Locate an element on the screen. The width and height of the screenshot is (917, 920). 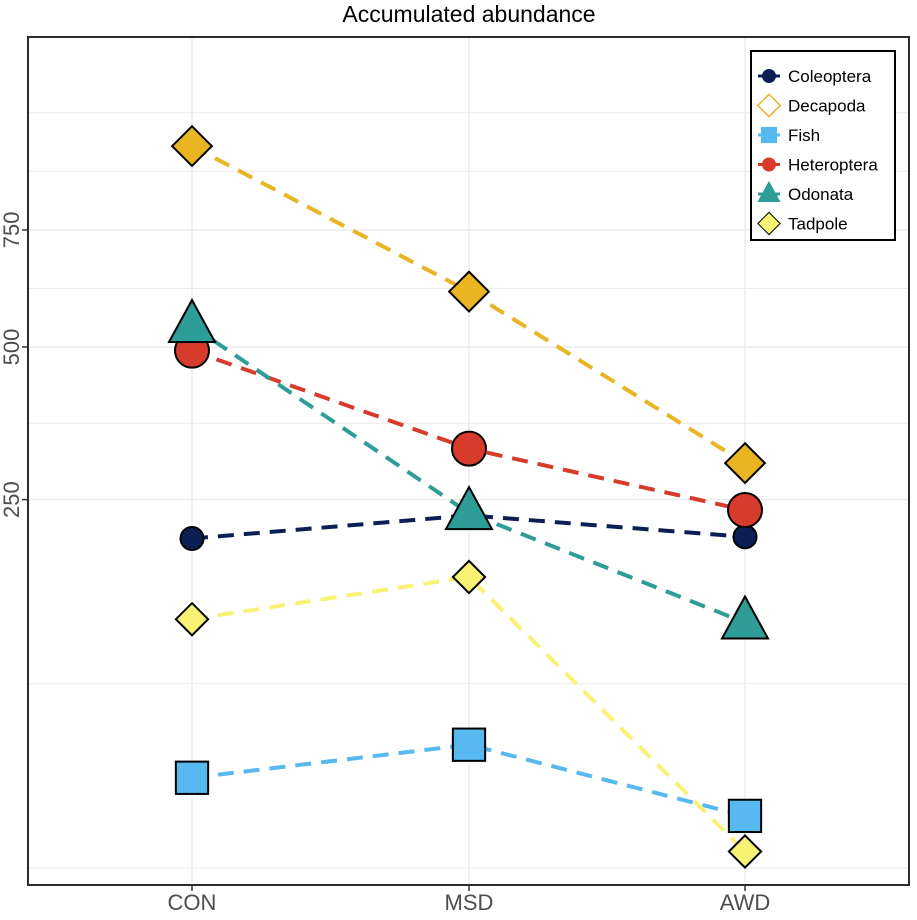
data-point-fish-con is located at coordinates (192, 777).